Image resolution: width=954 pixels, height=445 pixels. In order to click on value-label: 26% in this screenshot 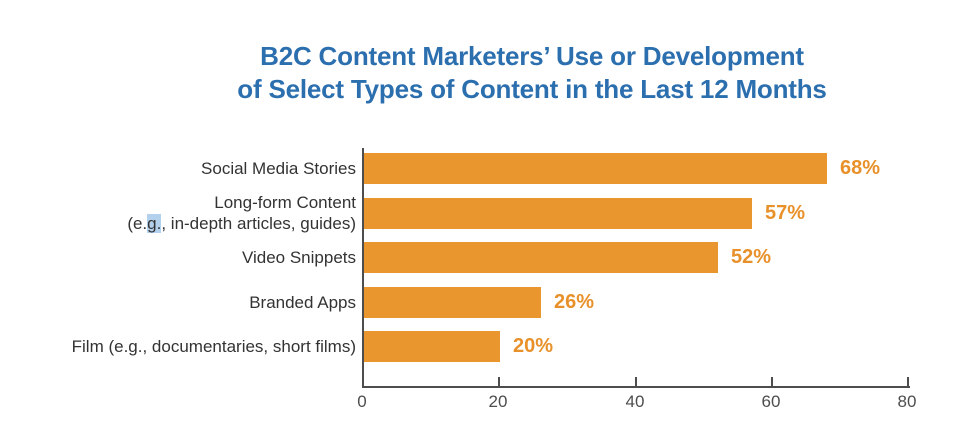, I will do `click(574, 301)`.